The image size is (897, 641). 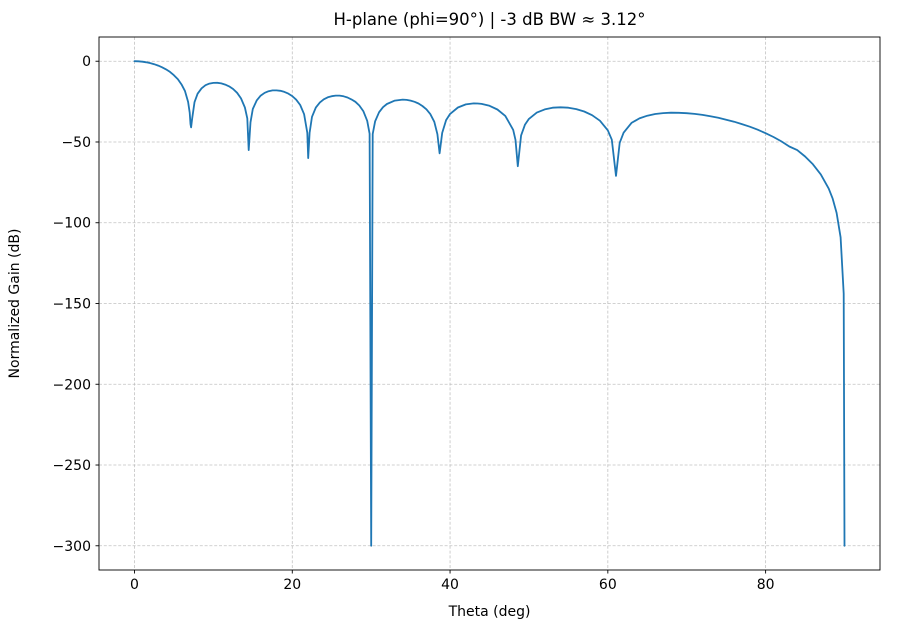 What do you see at coordinates (134, 585) in the screenshot?
I see `x-tick-label: 0` at bounding box center [134, 585].